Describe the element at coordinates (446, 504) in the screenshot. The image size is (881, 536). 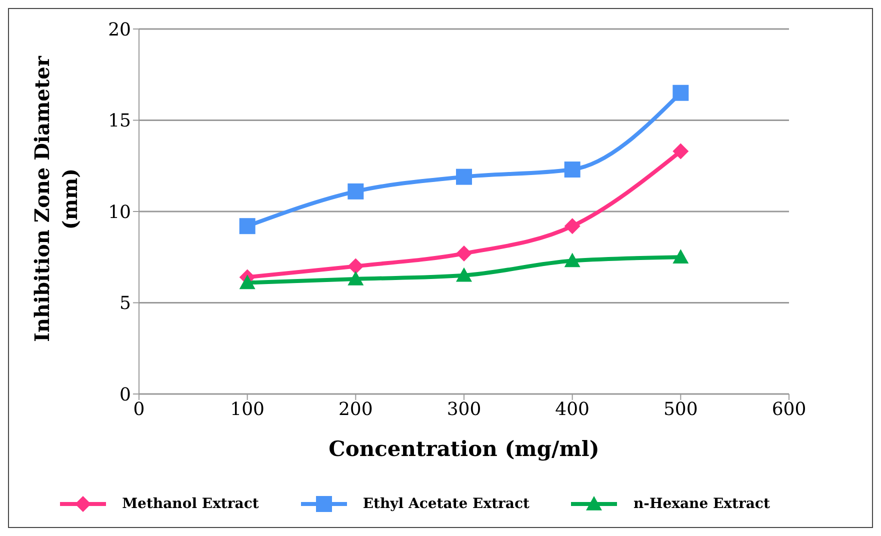
I see `legend-label: Ethyl Acetate Extract` at that location.